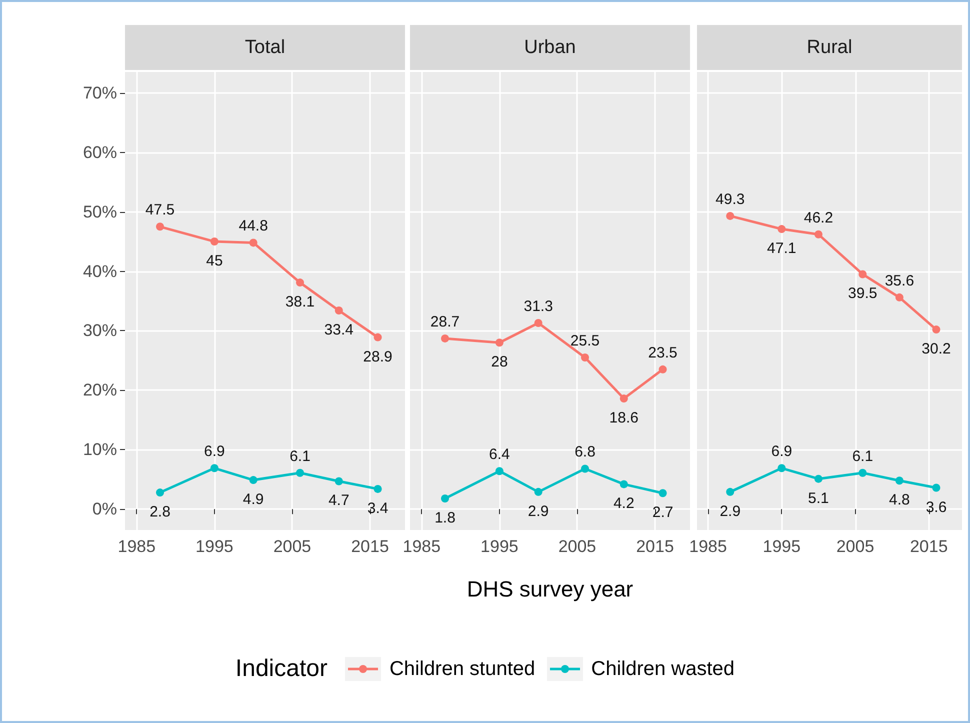 This screenshot has width=970, height=723. Describe the element at coordinates (550, 589) in the screenshot. I see `x-axis-title: DHS survey year` at that location.